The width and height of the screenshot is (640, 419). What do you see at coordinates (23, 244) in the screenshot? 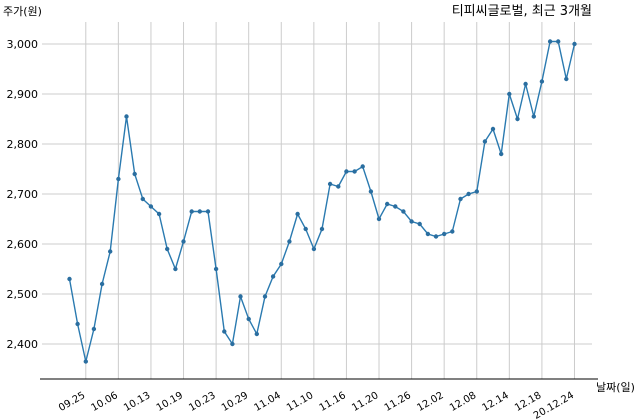
I see `y-tick-label: 2,600` at bounding box center [23, 244].